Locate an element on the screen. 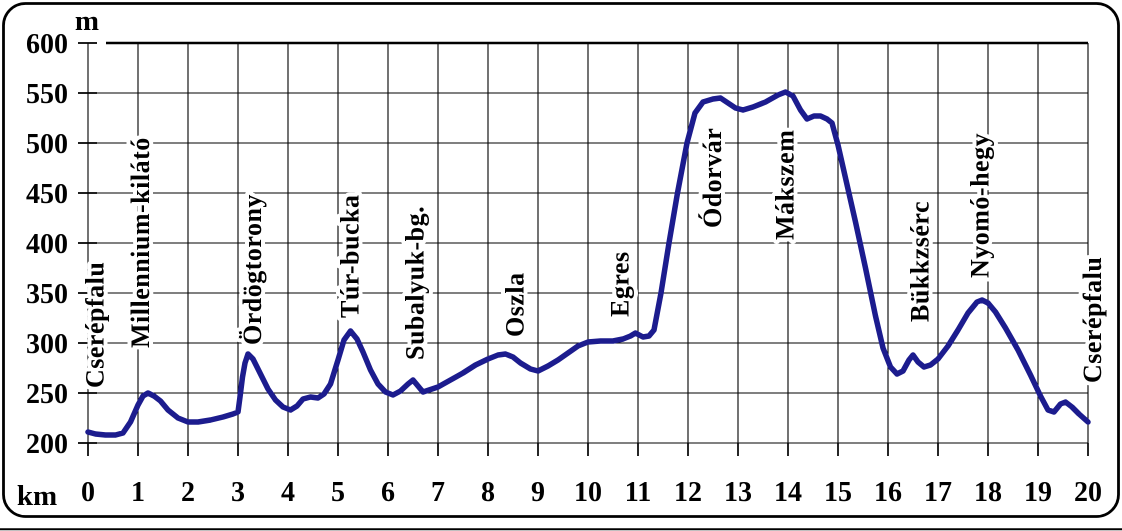  x-axis-tick-label: 4 is located at coordinates (288, 492).